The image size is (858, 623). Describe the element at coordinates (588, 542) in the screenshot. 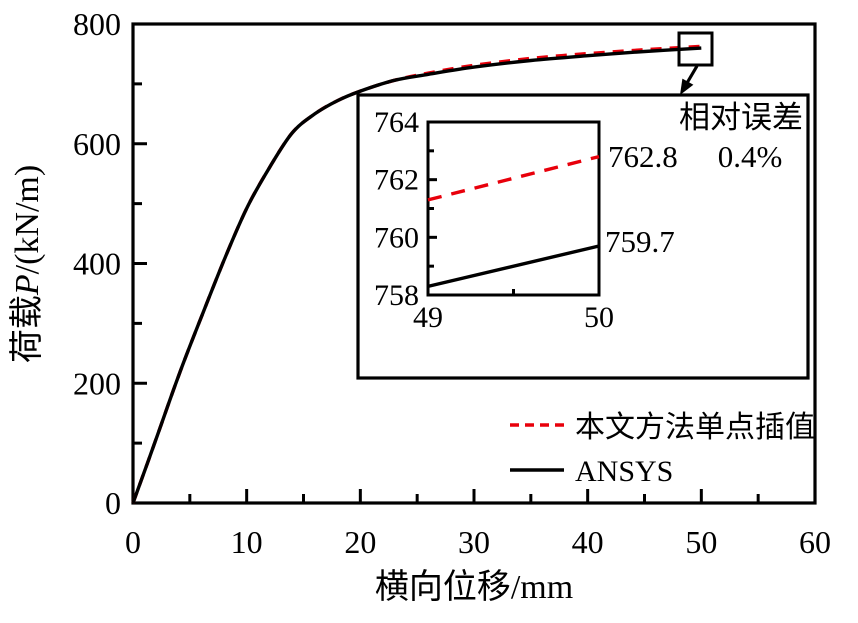

I see `x-tick-label: 40` at that location.